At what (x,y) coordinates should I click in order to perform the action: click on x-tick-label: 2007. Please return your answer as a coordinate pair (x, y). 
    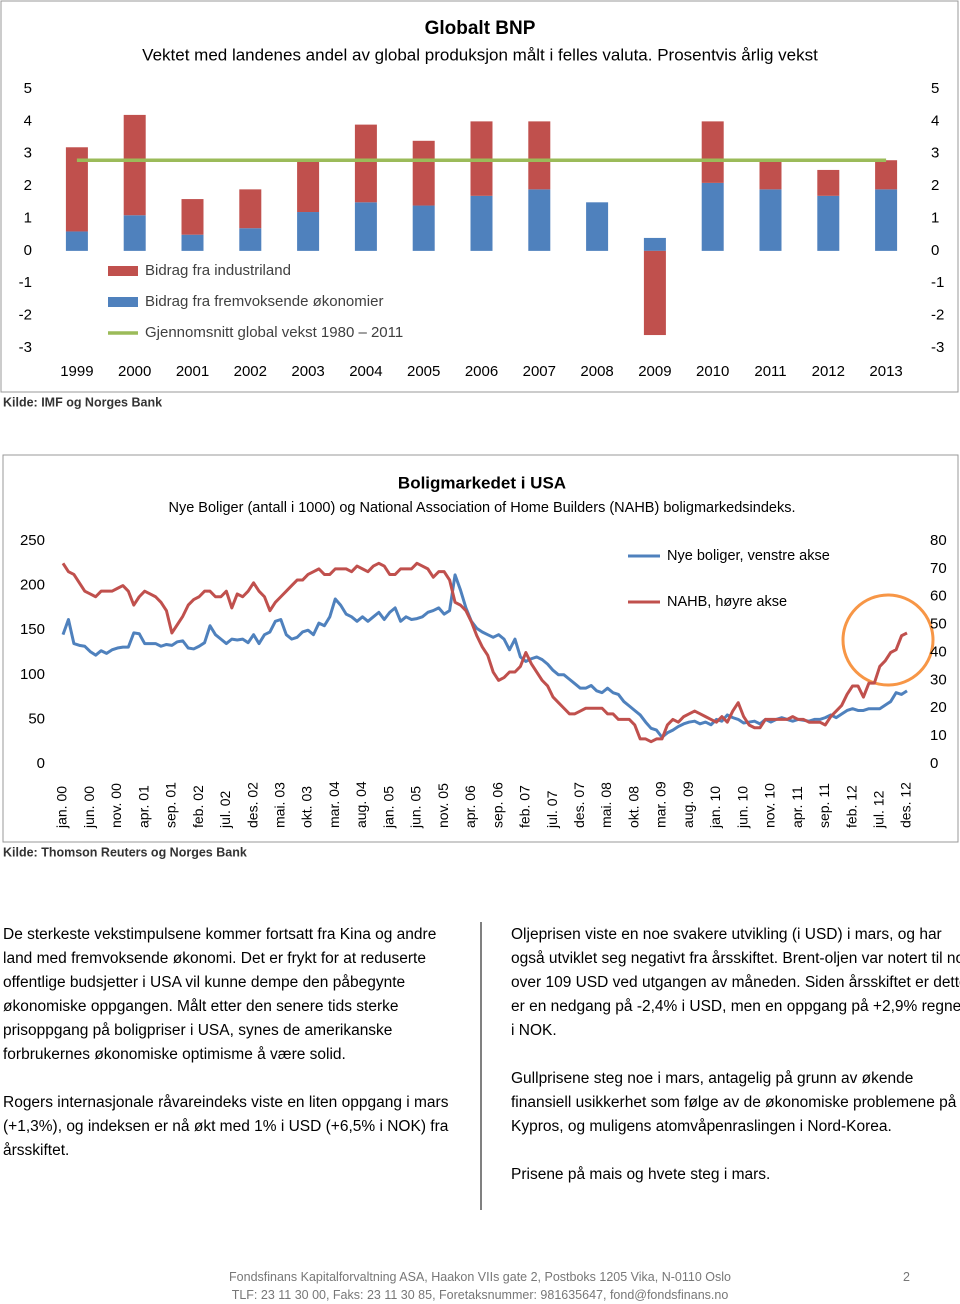
    Looking at the image, I should click on (539, 371).